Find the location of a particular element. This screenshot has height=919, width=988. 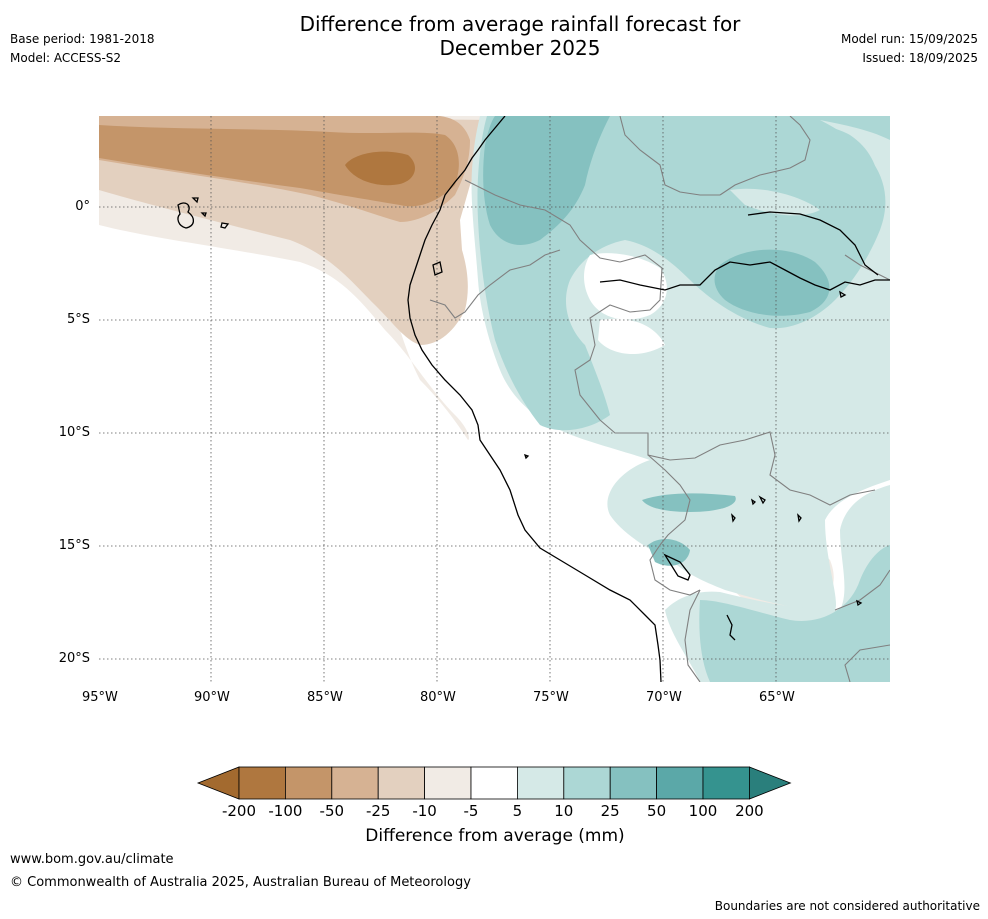

colorbar-tick-label: -50 is located at coordinates (332, 811).